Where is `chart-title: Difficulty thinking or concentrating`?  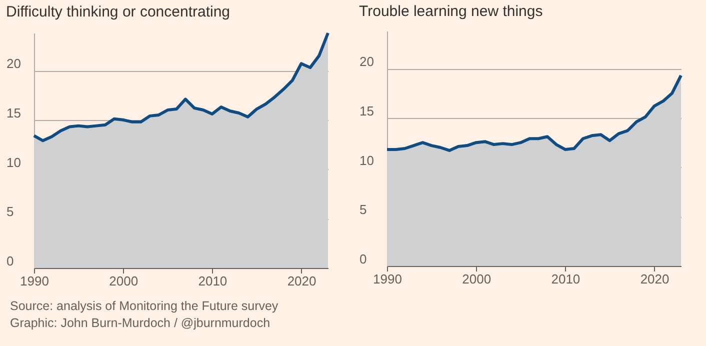 chart-title: Difficulty thinking or concentrating is located at coordinates (118, 12).